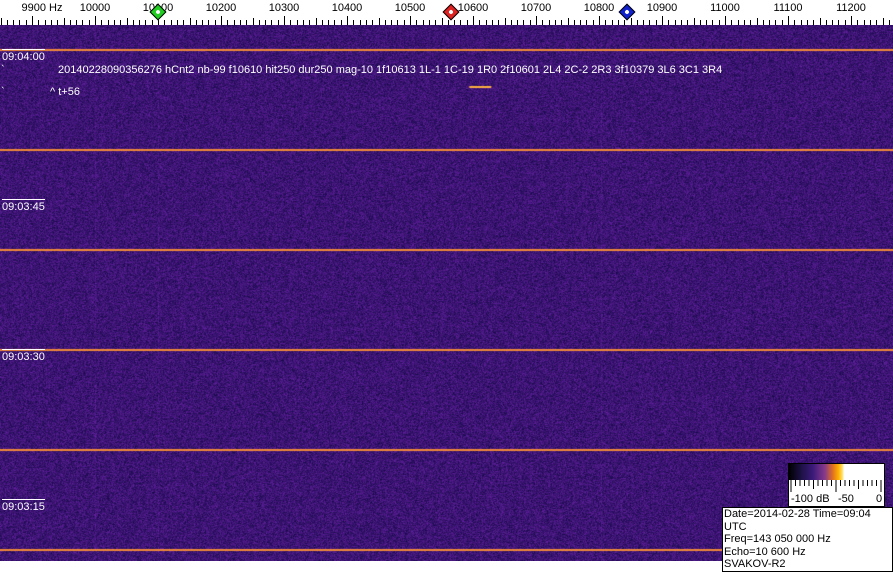 The image size is (893, 572). I want to click on frequency-tick-label: 10300, so click(284, 8).